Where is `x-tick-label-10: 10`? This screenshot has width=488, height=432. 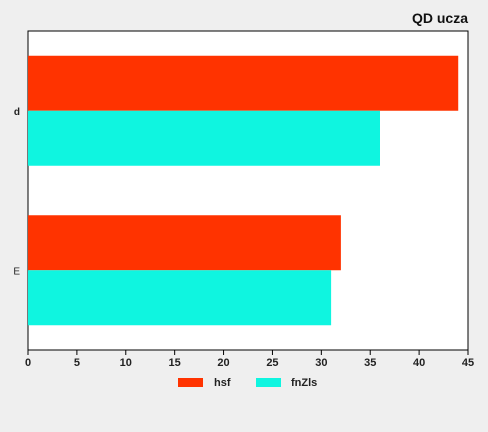
x-tick-label-10: 10 is located at coordinates (126, 363).